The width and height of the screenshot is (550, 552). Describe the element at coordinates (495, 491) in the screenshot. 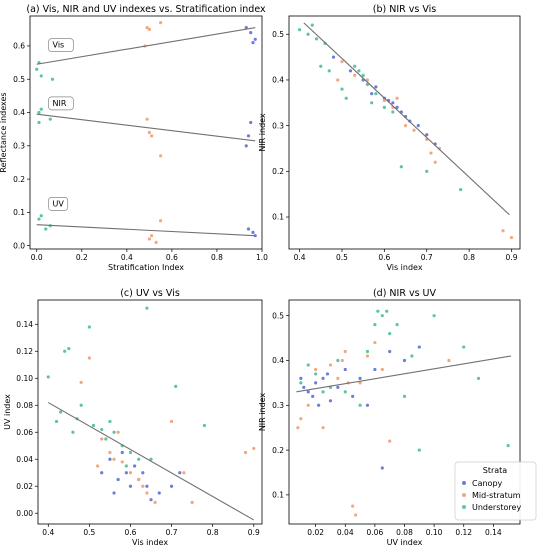

I see `legend-box` at that location.